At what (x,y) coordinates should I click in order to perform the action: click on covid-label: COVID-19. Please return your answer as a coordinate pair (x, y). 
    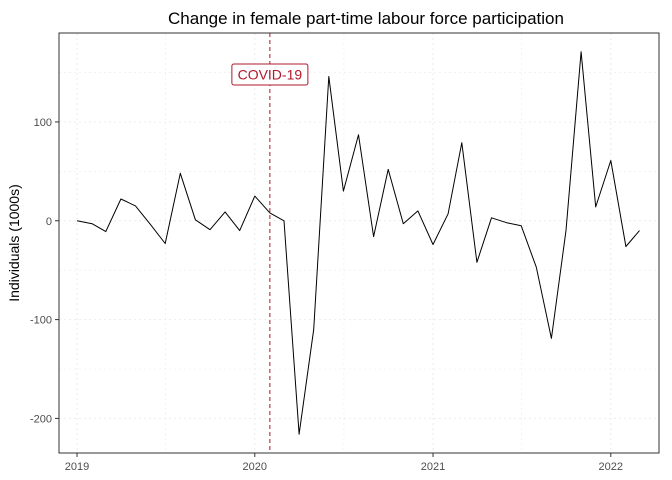
    Looking at the image, I should click on (270, 75).